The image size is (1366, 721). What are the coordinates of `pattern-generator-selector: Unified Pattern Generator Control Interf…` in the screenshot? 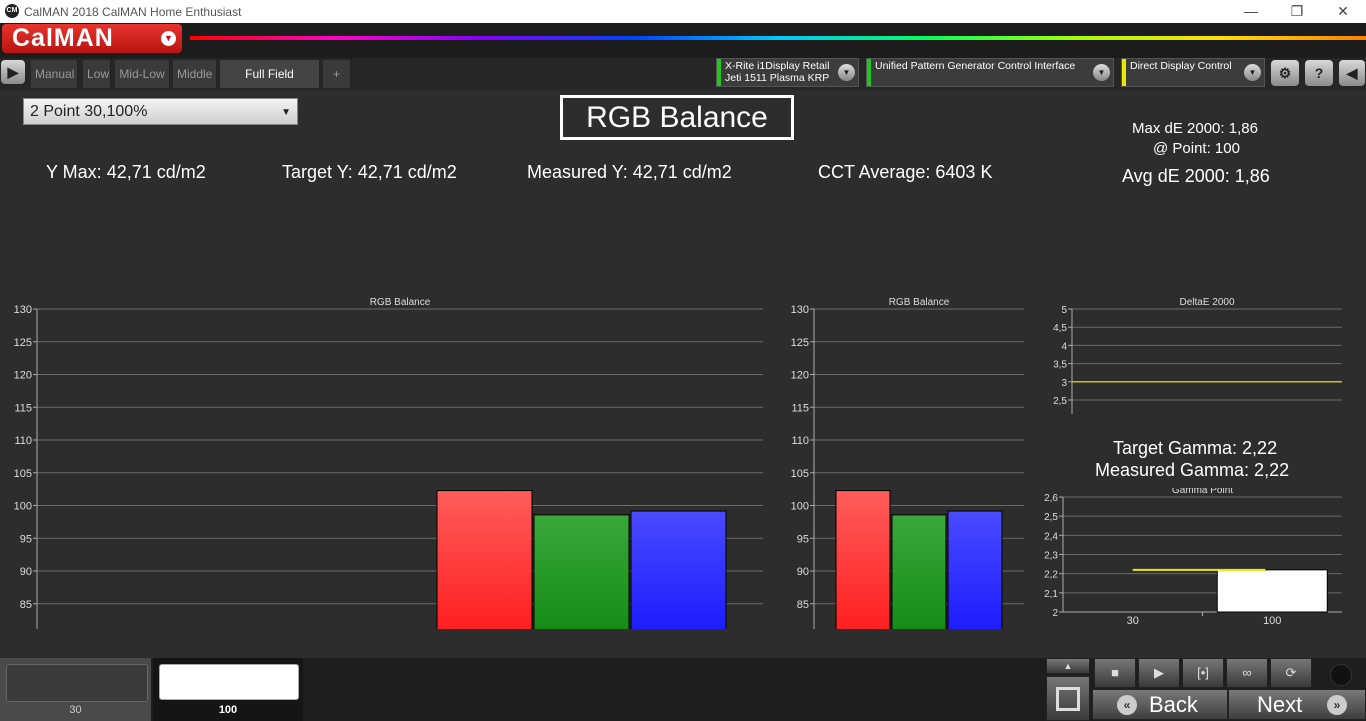 It's located at (990, 72).